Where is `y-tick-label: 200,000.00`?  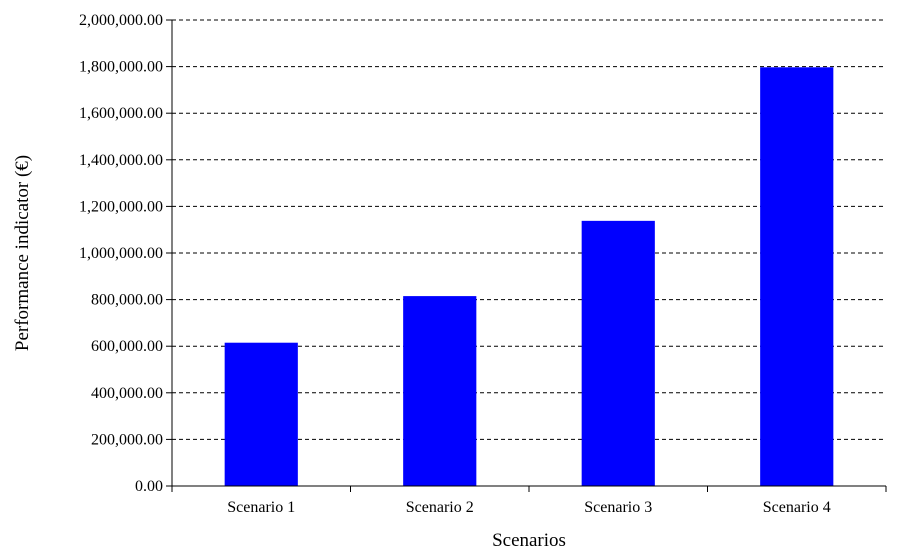 y-tick-label: 200,000.00 is located at coordinates (127, 439).